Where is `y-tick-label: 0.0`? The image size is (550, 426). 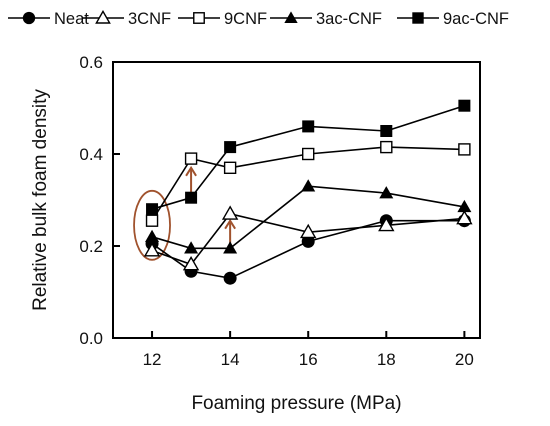 y-tick-label: 0.0 is located at coordinates (91, 338).